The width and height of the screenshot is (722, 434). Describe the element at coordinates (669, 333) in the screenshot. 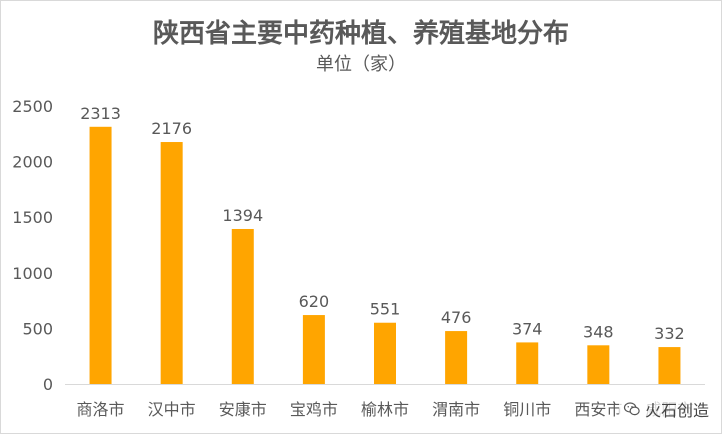

I see `data-label: 332` at that location.